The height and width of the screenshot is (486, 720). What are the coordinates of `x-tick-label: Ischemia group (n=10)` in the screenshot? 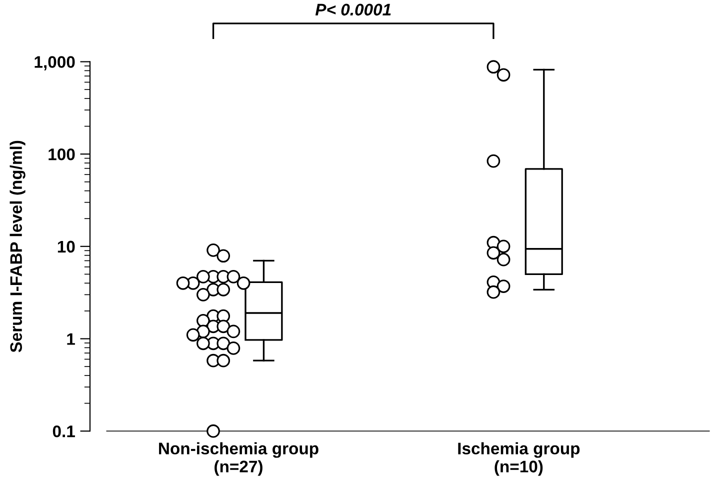 It's located at (519, 459).